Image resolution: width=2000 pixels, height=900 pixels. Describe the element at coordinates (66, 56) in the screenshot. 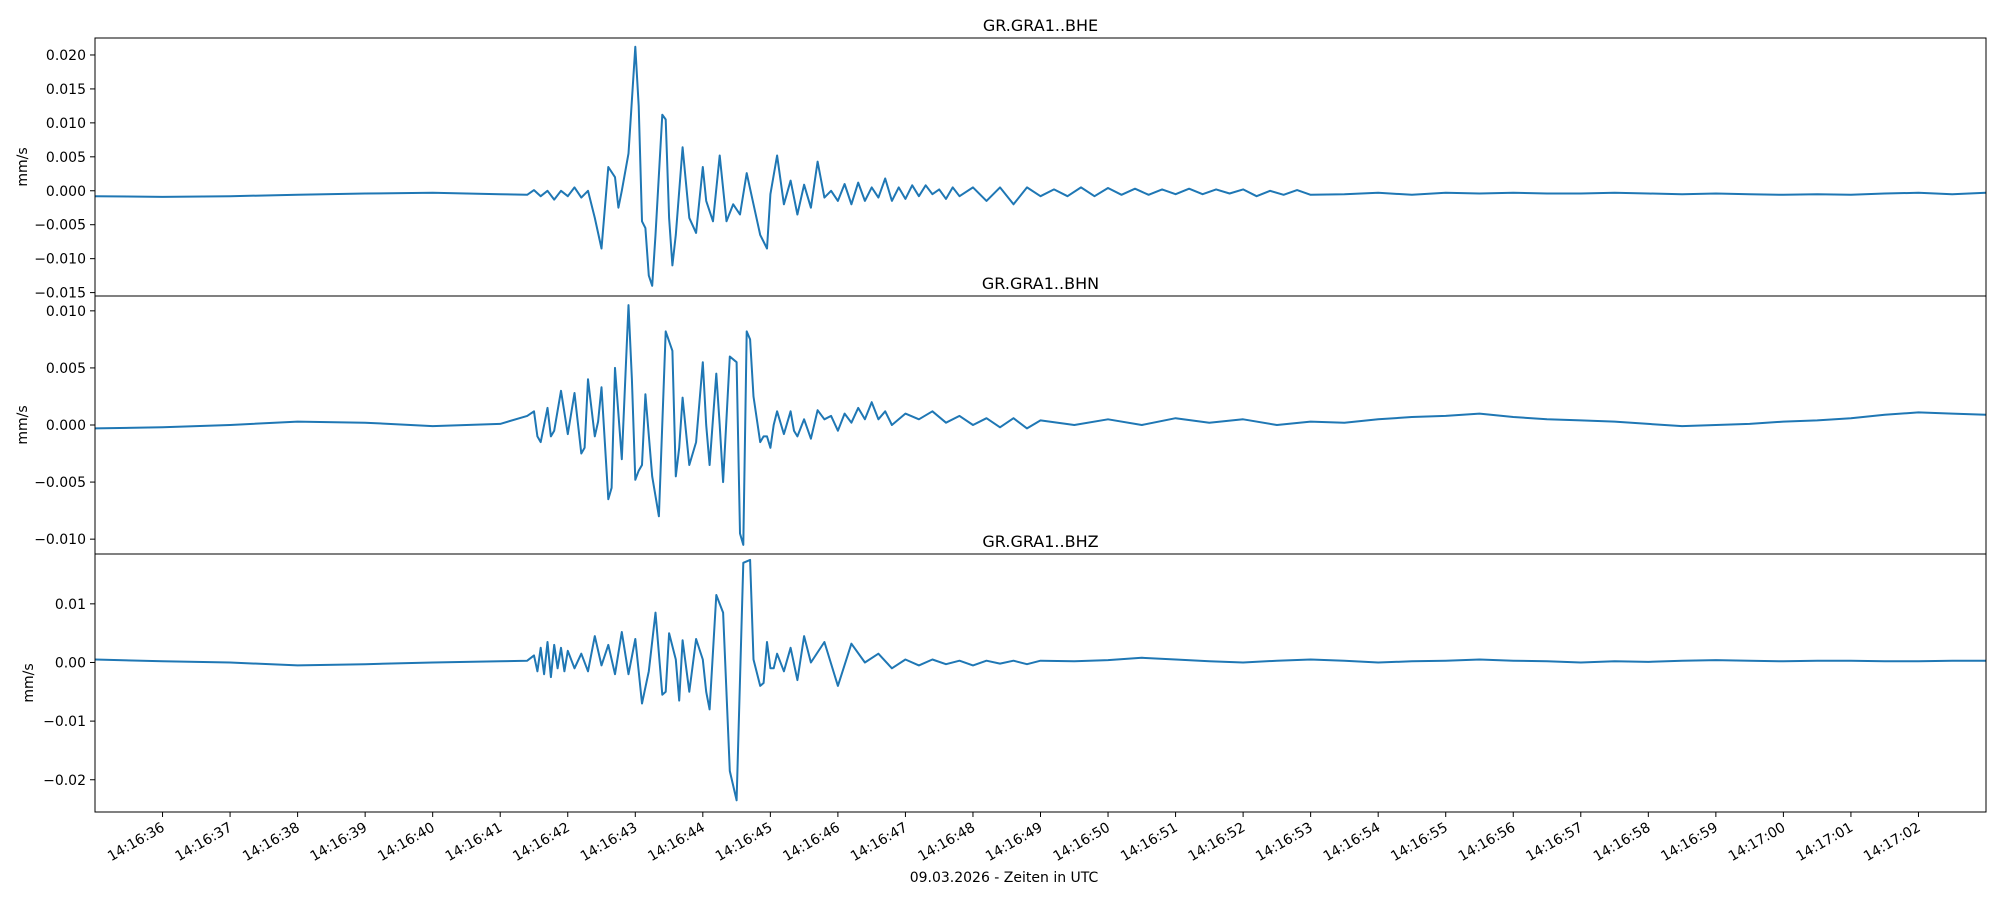

I see `y-tick-label: 0.020` at that location.